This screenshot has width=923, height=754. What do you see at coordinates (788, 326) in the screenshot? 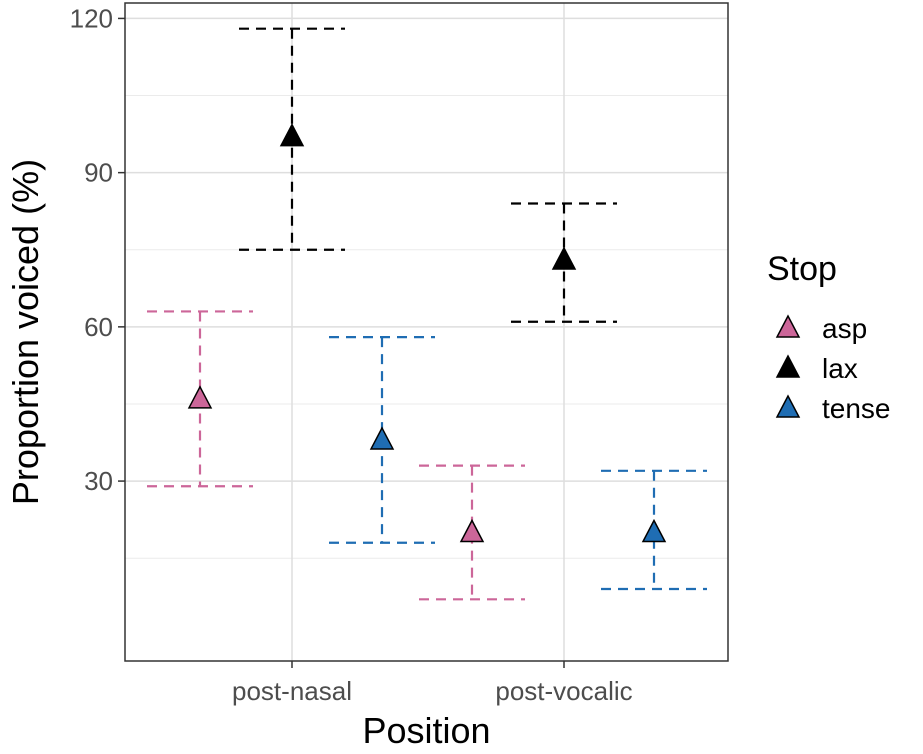
I see `legend-key-asp` at bounding box center [788, 326].